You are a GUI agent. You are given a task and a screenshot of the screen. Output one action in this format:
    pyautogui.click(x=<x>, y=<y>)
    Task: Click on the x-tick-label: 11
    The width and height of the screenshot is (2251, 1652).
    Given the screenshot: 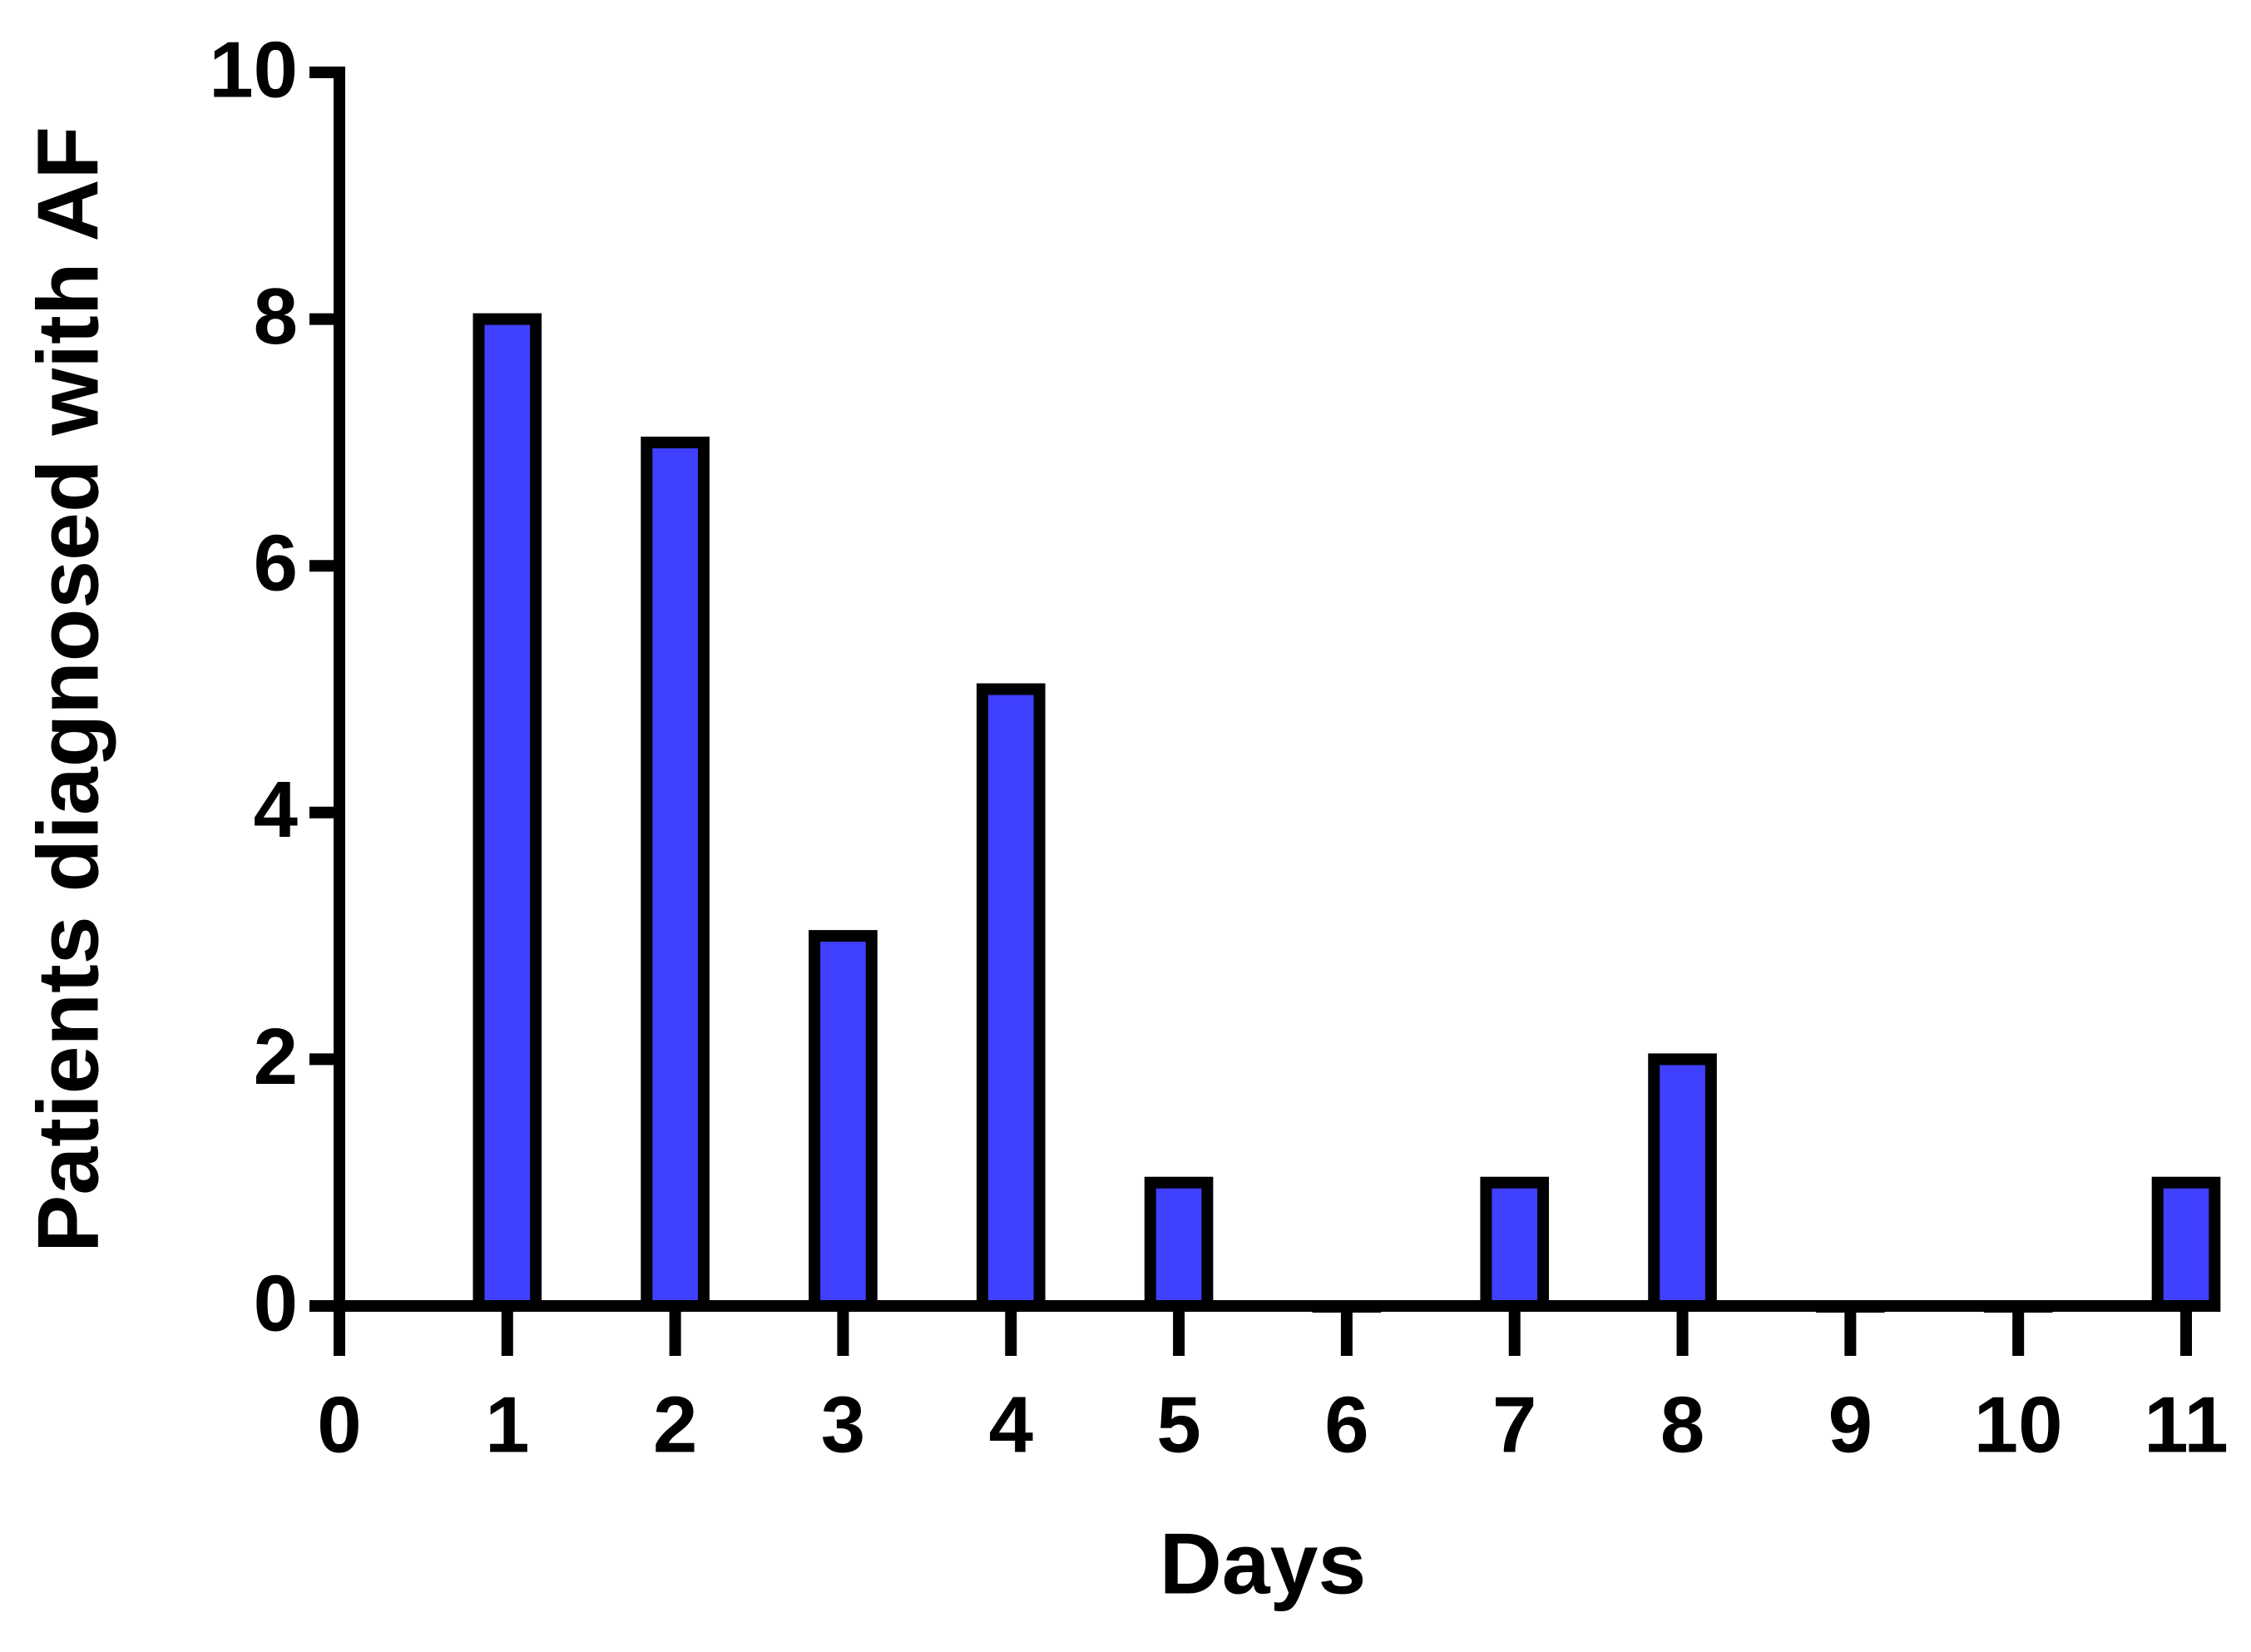 What is the action you would take?
    pyautogui.click(x=2186, y=1424)
    